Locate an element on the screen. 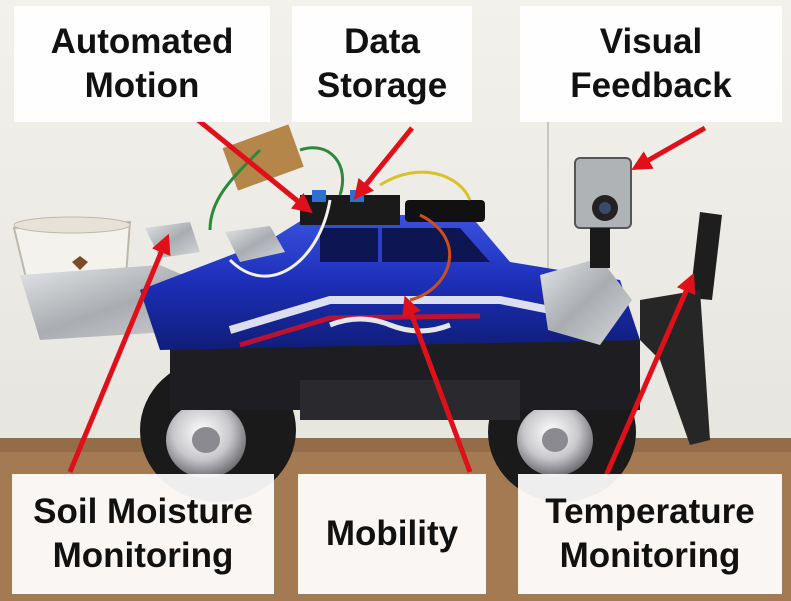 Image resolution: width=791 pixels, height=601 pixels. label-soil-moisture-line2: Monitoring is located at coordinates (143, 555).